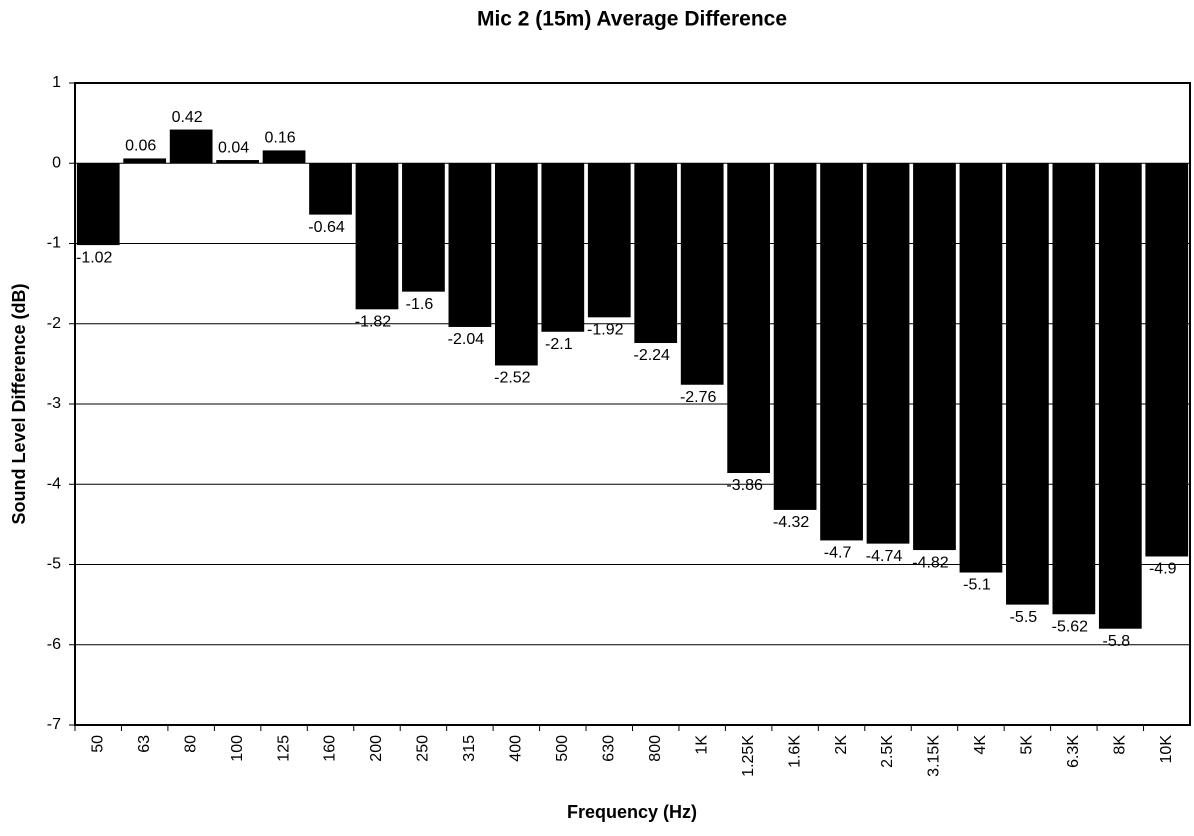 This screenshot has height=836, width=1194. What do you see at coordinates (698, 397) in the screenshot?
I see `data-label: -2.76` at bounding box center [698, 397].